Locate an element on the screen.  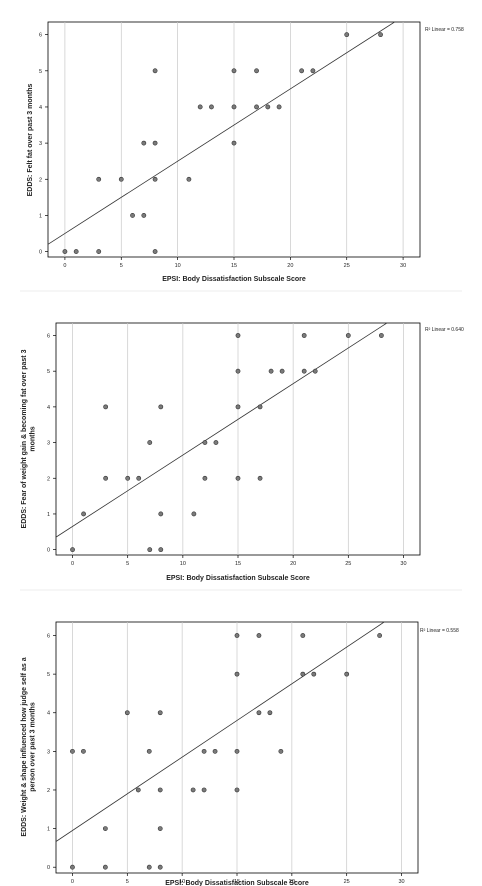
r-squared-label: R² Linear = 0.758 is located at coordinates (444, 30).